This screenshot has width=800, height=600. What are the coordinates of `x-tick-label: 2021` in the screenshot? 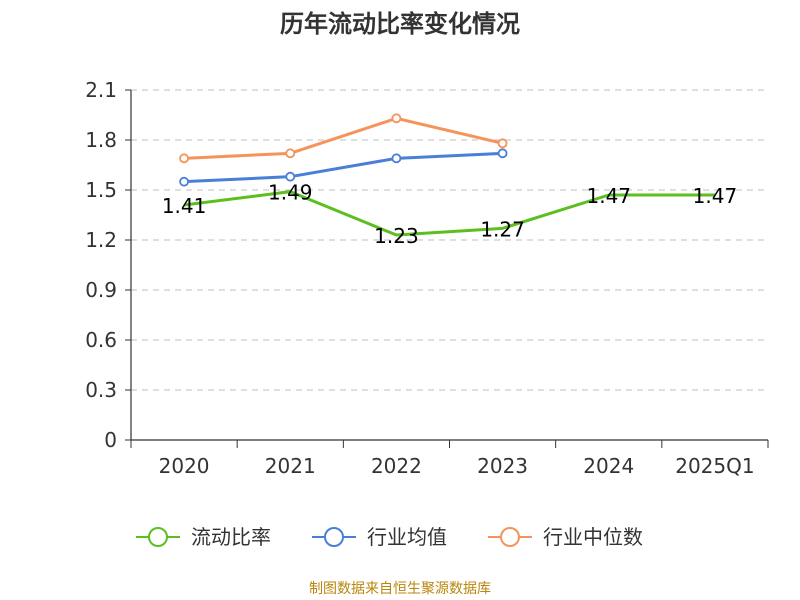 It's located at (290, 466).